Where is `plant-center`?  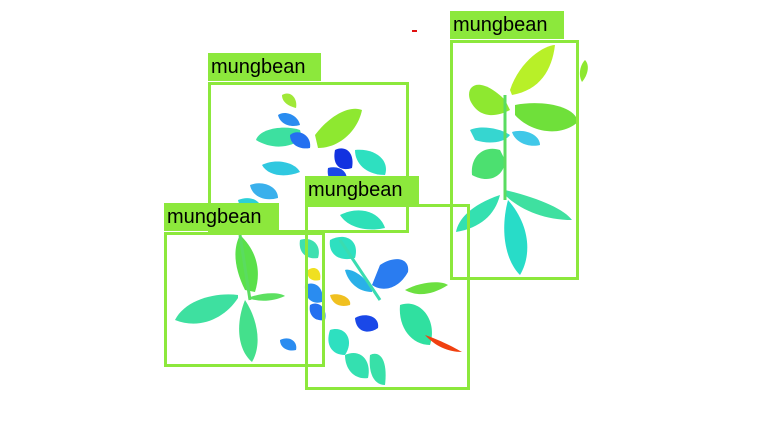
plant-center is located at coordinates (380, 310).